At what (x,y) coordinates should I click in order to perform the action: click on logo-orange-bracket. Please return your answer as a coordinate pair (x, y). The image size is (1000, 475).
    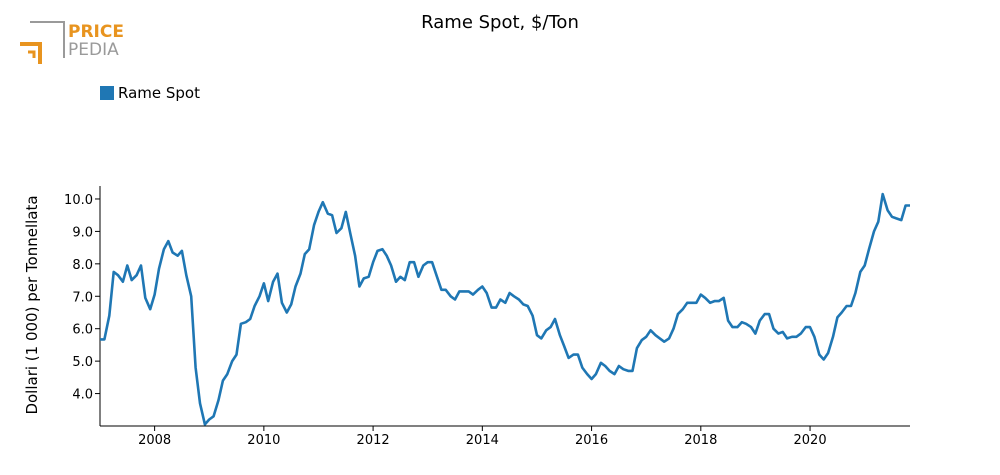
    Looking at the image, I should click on (31, 53).